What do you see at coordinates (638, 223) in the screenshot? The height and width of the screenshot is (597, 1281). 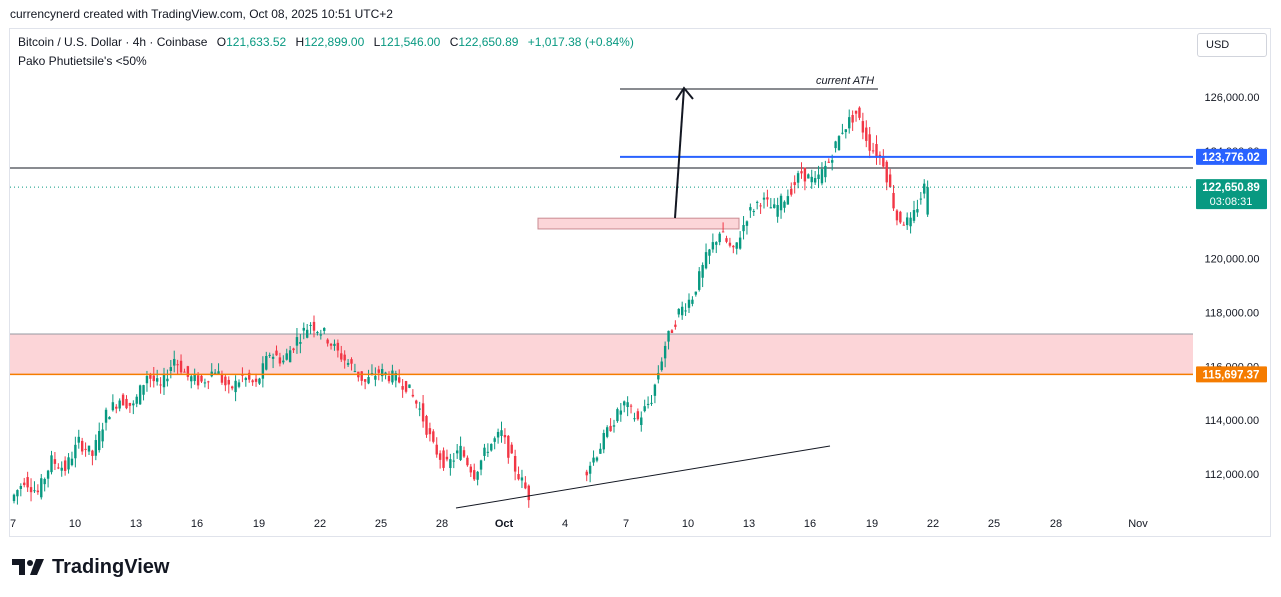 I see `demand-zone` at bounding box center [638, 223].